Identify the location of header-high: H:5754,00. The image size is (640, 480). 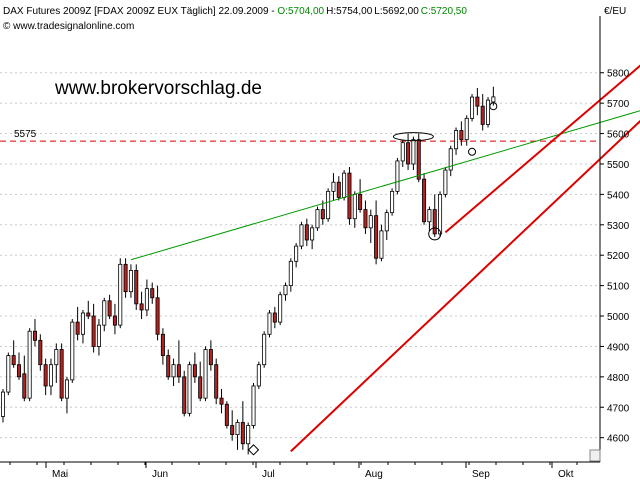
(349, 11).